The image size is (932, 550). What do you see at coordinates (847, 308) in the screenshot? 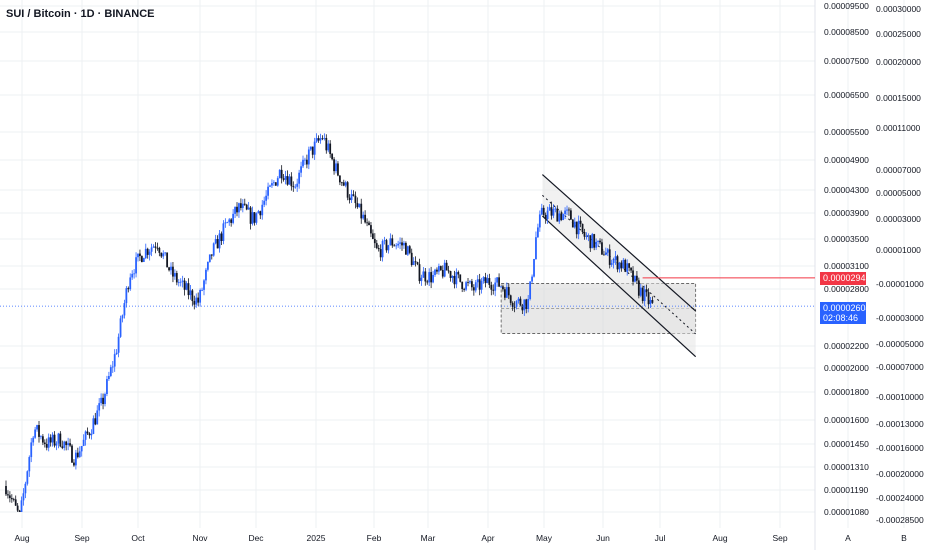
I see `last-price-value: 0.00002604` at bounding box center [847, 308].